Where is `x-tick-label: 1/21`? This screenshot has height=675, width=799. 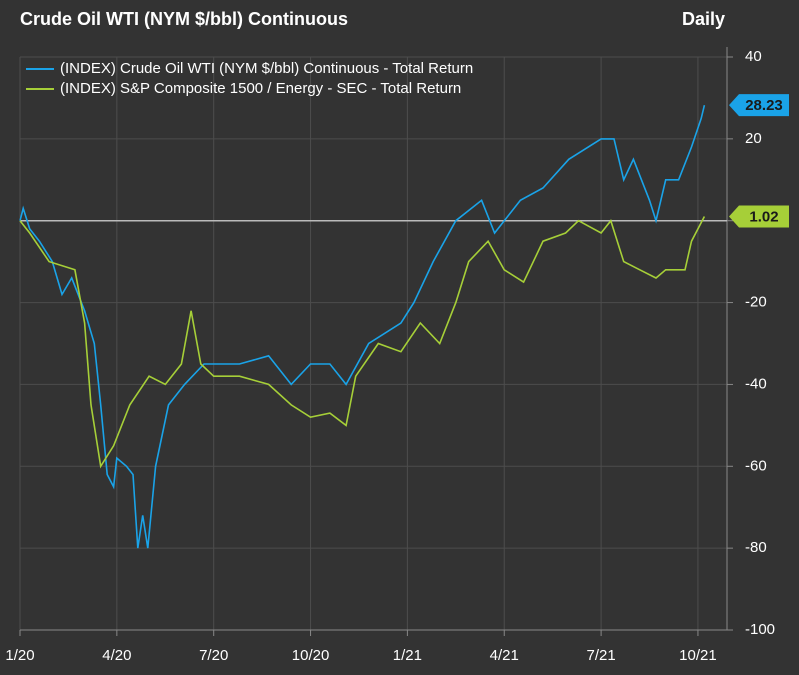
x-tick-label: 1/21 is located at coordinates (407, 655).